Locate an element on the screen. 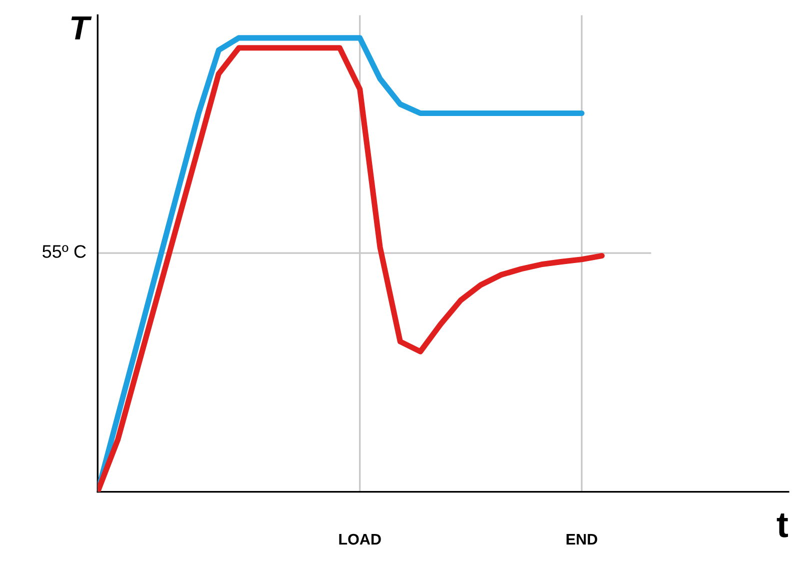  x-tick-label: LOAD is located at coordinates (360, 539).